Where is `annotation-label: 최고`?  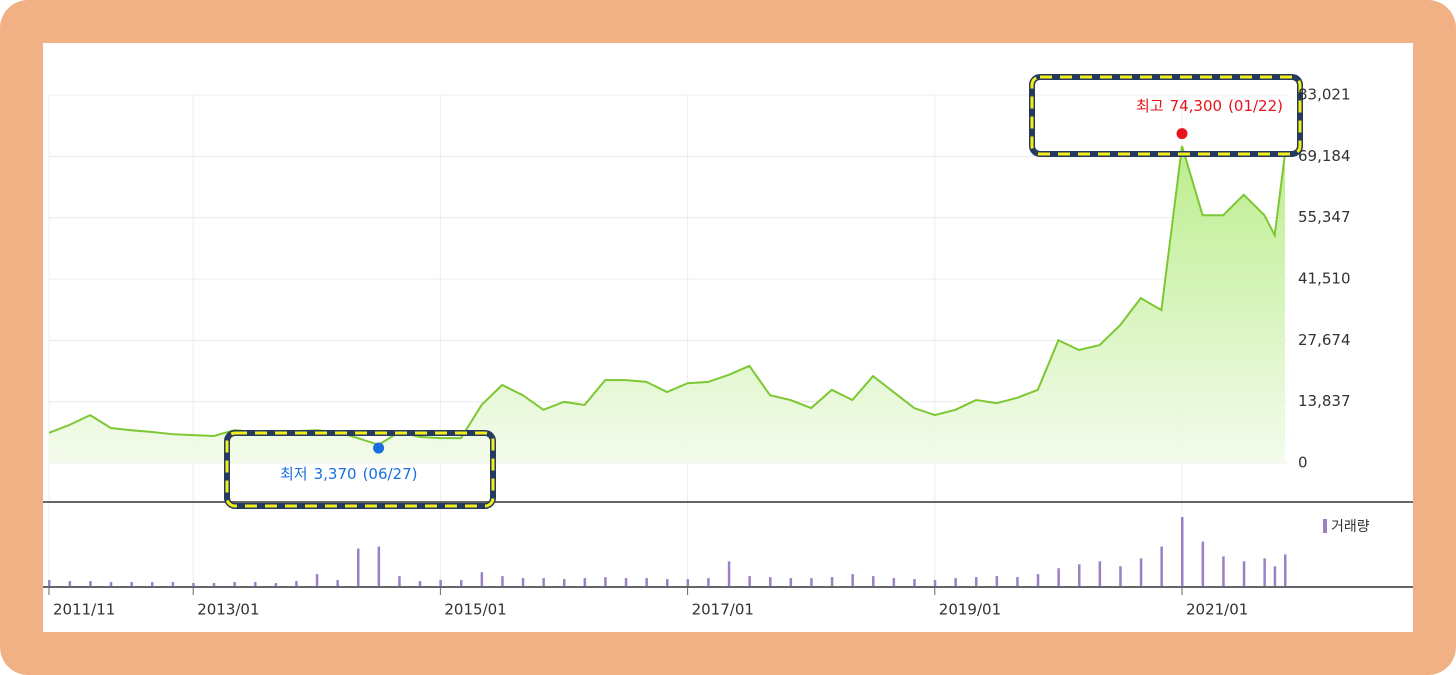
annotation-label: 최고 is located at coordinates (1150, 106).